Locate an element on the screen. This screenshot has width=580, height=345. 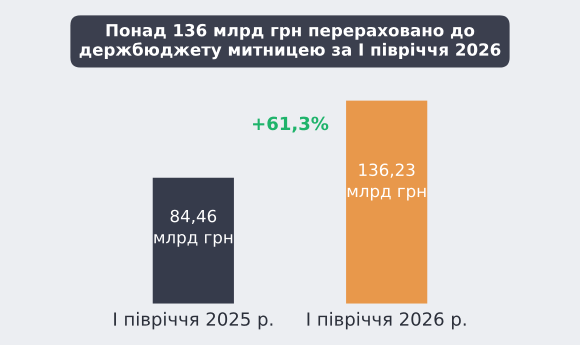
data-label: 136,23 млрд грн is located at coordinates (387, 181).